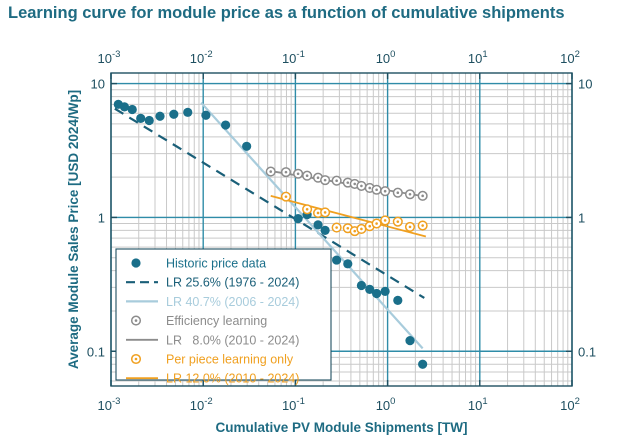 This screenshot has width=620, height=442. Describe the element at coordinates (341, 427) in the screenshot. I see `x-axis-label: Cumulative PV Module Shipments [TW]` at that location.